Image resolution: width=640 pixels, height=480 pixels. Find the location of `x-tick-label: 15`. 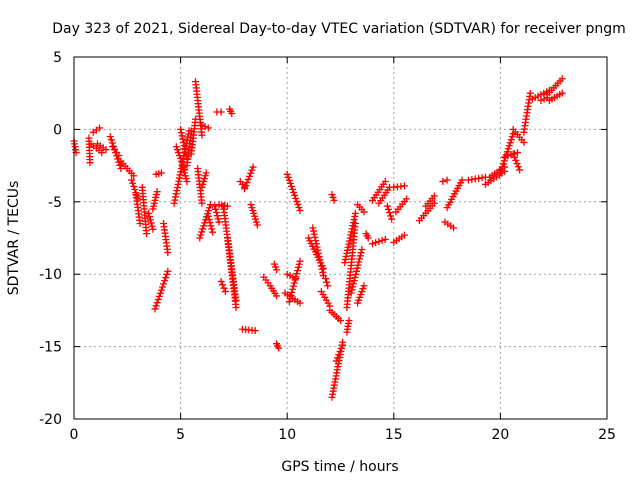

x-tick-label: 15 is located at coordinates (394, 435).